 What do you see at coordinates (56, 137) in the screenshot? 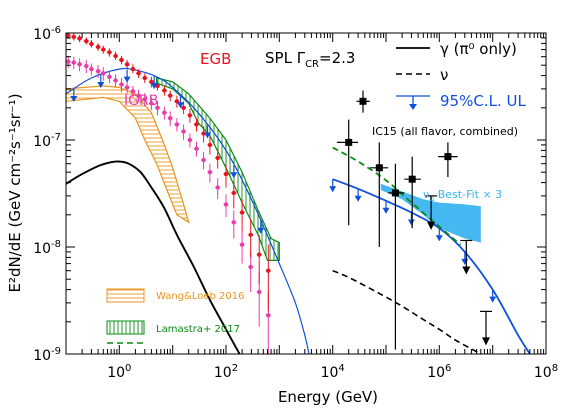
I see `y-tick-label-exp: -7` at bounding box center [56, 137].